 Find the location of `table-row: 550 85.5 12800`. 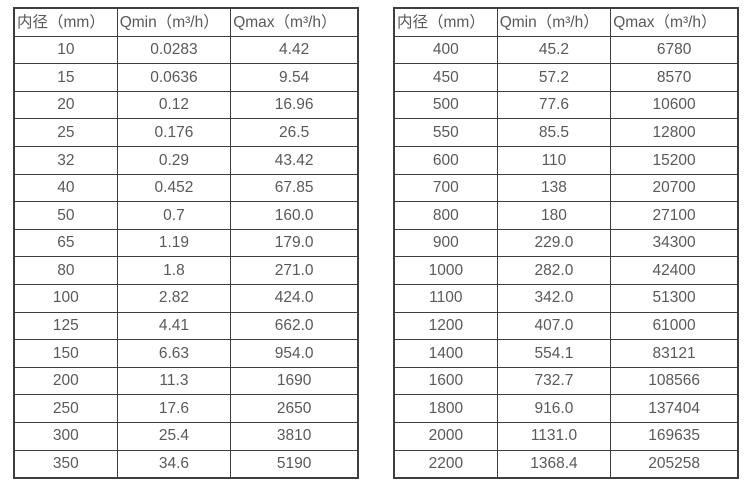

table-row: 550 85.5 12800 is located at coordinates (566, 132).